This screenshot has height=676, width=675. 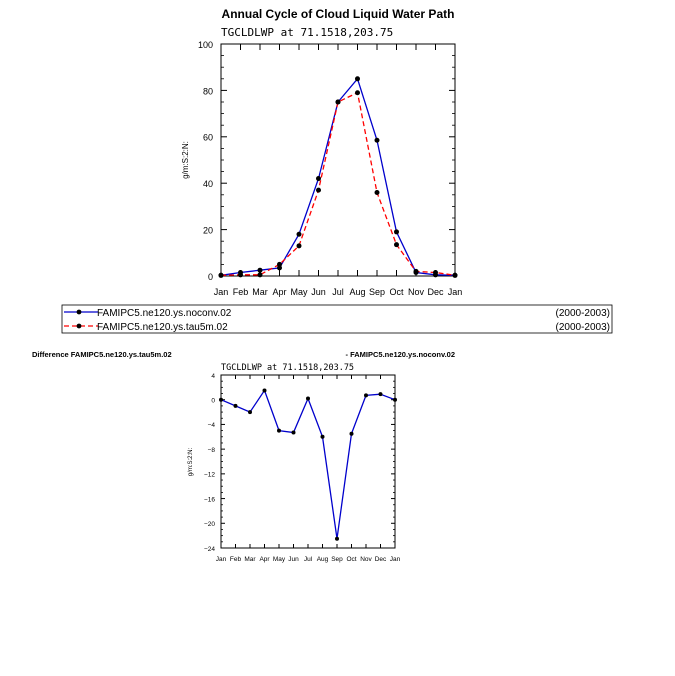 I want to click on y-tick-label: 20, so click(x=208, y=230).